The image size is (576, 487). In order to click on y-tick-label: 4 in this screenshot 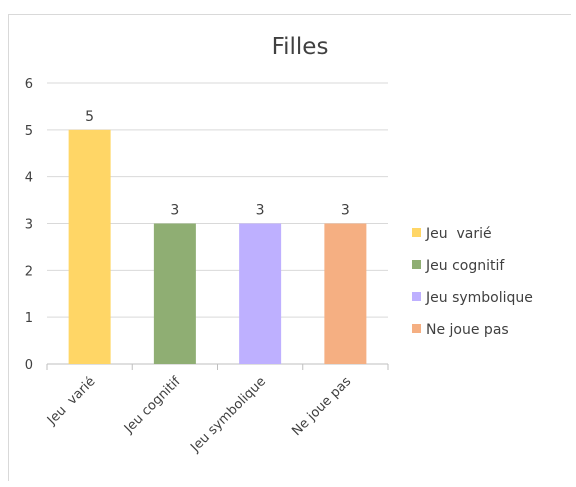, I will do `click(29, 178)`.